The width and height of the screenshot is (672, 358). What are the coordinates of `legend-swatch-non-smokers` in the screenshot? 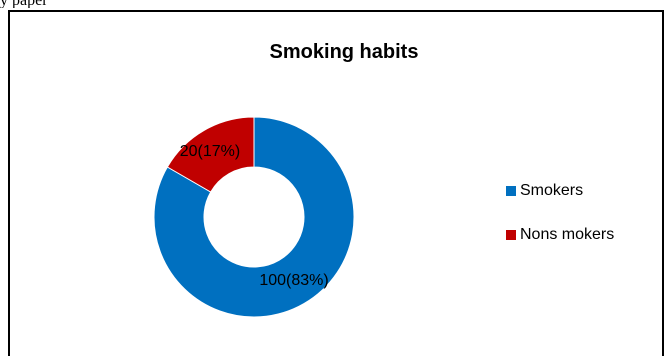 It's located at (511, 235).